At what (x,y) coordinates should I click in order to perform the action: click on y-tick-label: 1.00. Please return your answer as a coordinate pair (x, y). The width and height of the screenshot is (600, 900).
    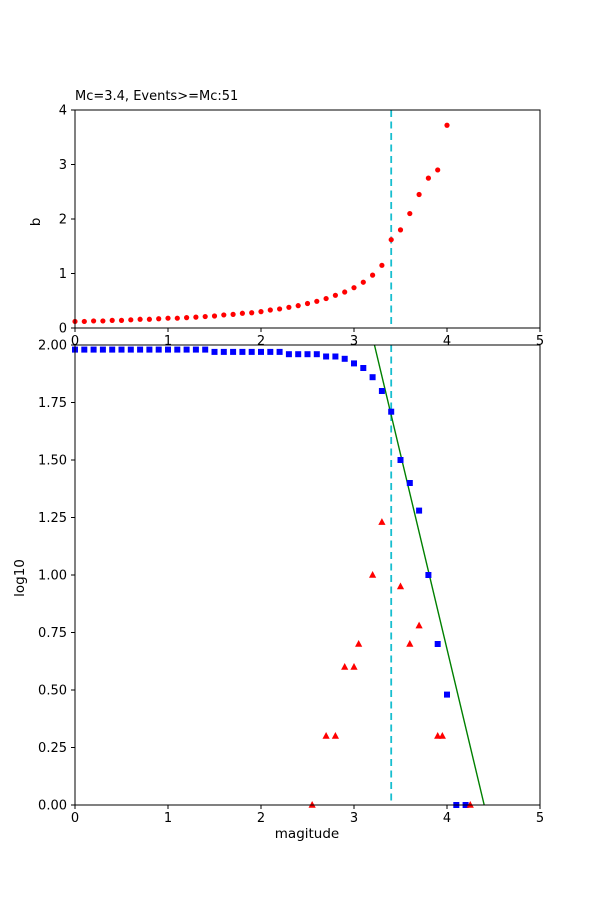
    Looking at the image, I should click on (52, 576).